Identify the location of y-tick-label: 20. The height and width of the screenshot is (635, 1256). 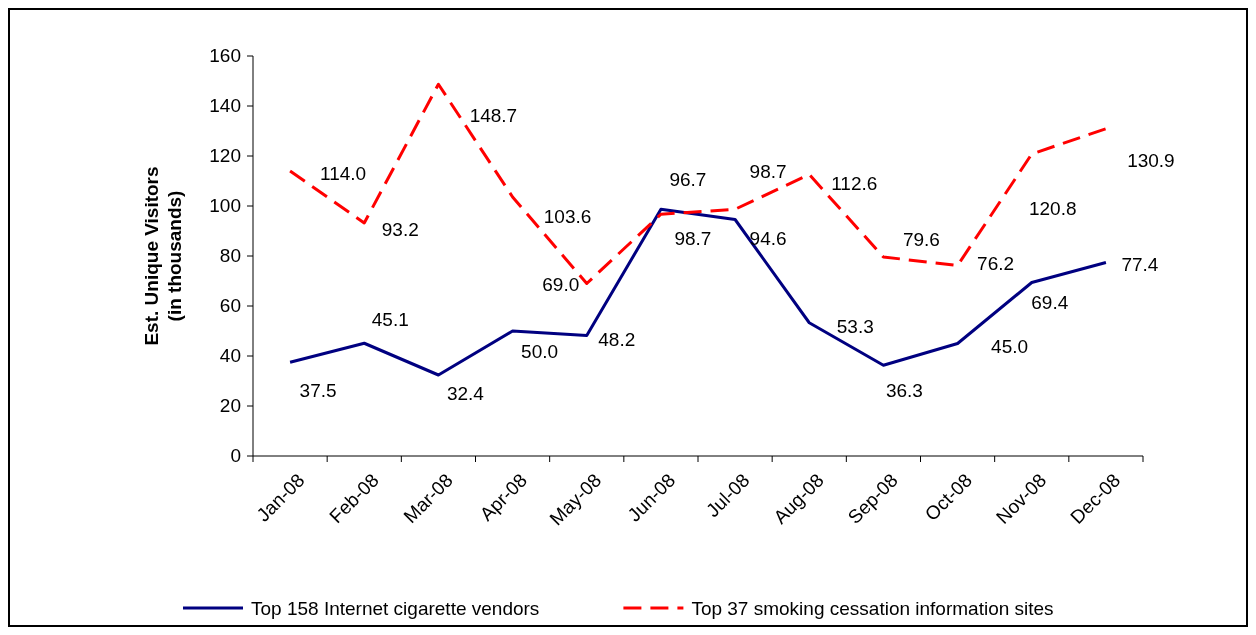
(230, 405).